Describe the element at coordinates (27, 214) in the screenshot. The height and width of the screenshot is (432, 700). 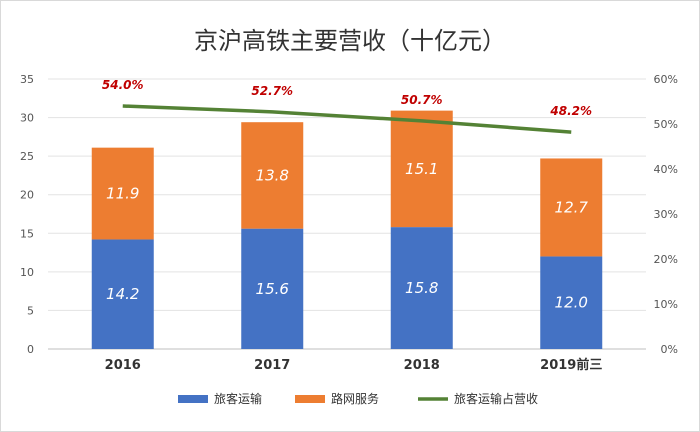
I see `y-axis-left: 0 5 10 15 20 25 30 35` at that location.